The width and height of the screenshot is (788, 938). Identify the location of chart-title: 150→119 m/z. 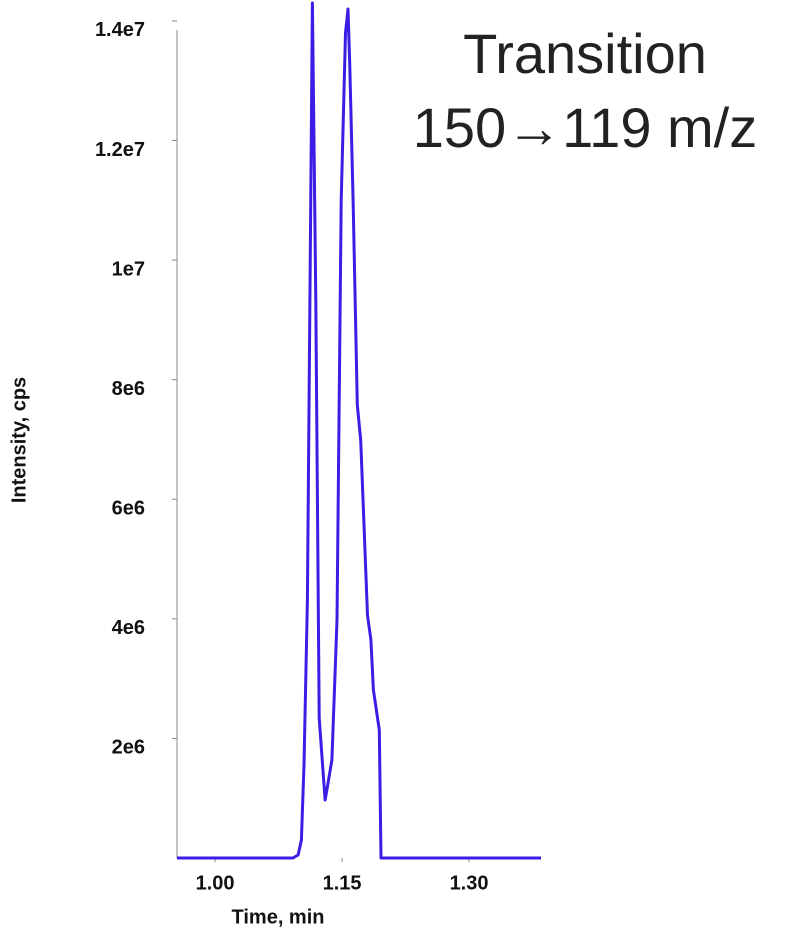
(585, 127).